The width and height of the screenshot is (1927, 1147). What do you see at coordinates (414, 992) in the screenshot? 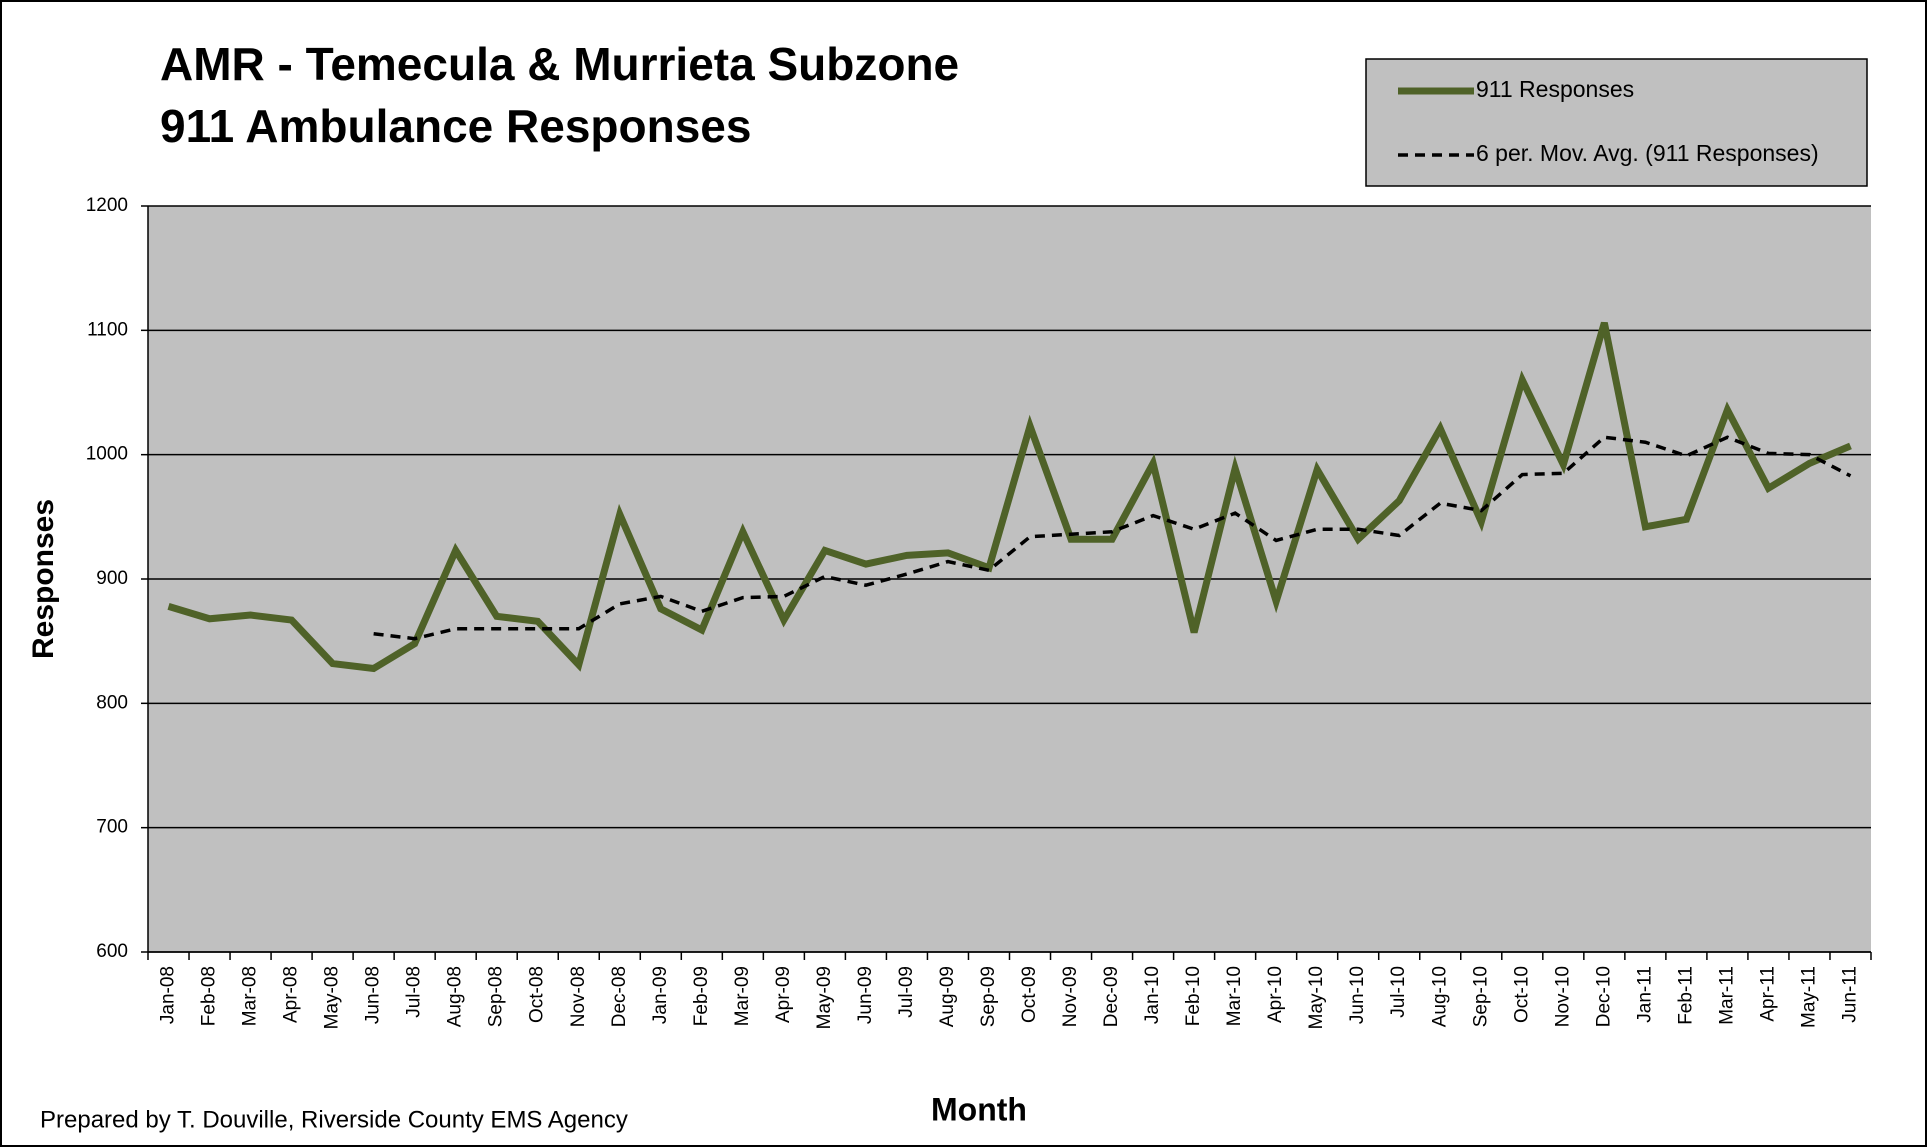
I see `x-tick-label: Jul-08` at bounding box center [414, 992].